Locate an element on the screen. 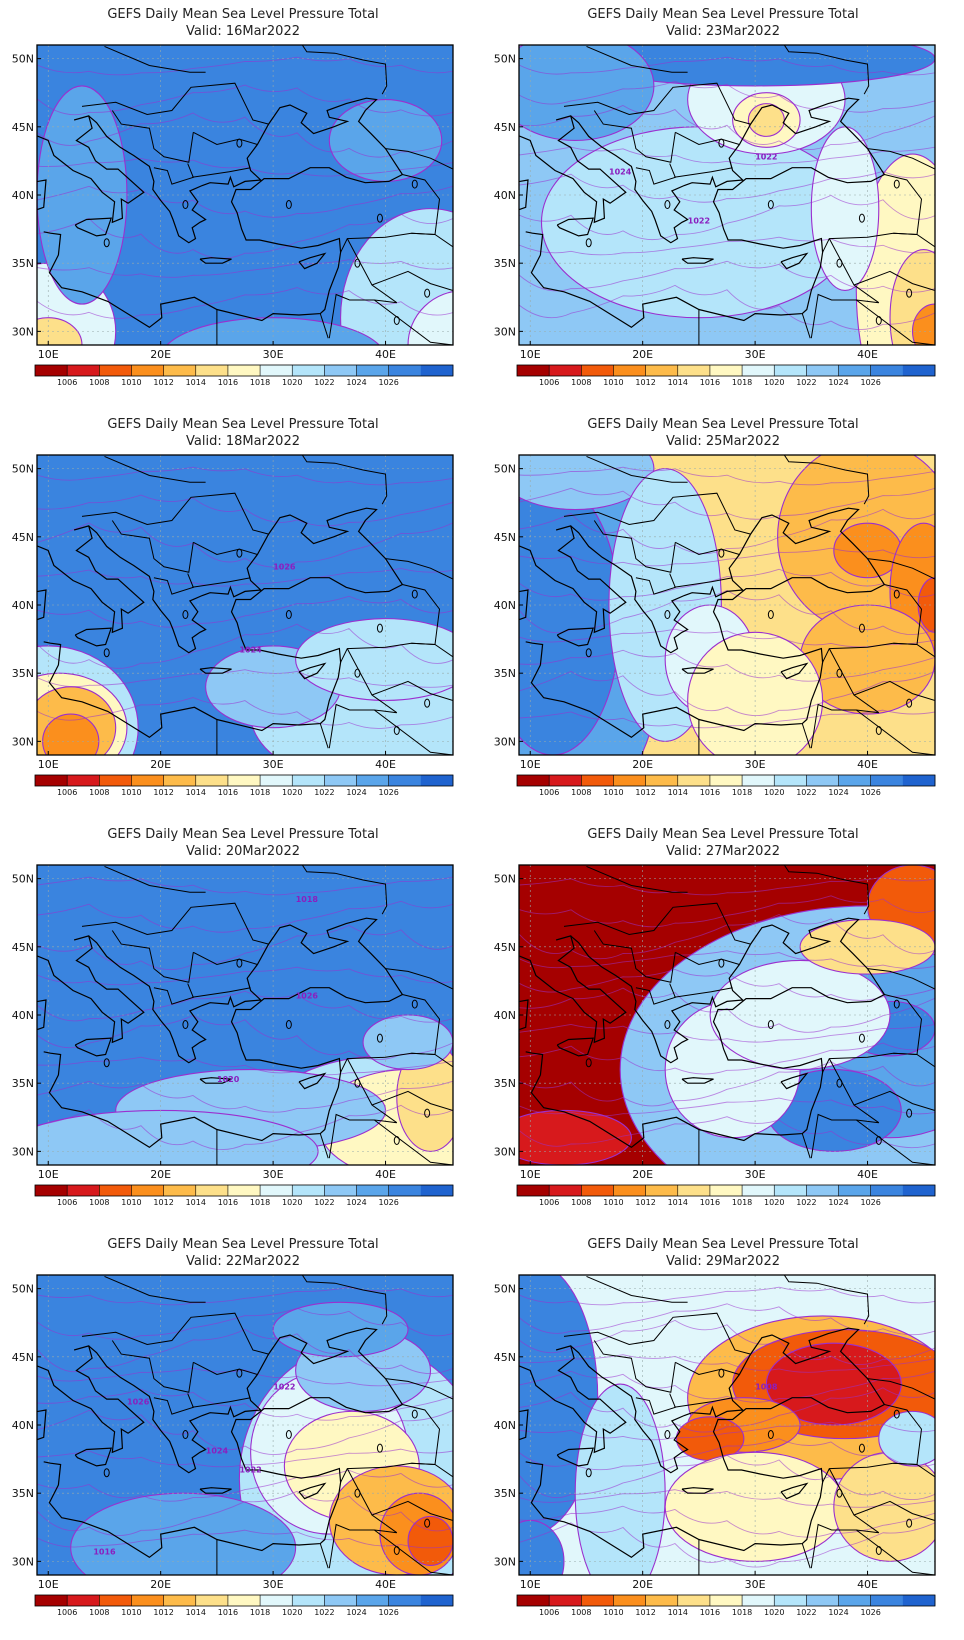  lat-tick-label: 35N is located at coordinates (23, 1493).